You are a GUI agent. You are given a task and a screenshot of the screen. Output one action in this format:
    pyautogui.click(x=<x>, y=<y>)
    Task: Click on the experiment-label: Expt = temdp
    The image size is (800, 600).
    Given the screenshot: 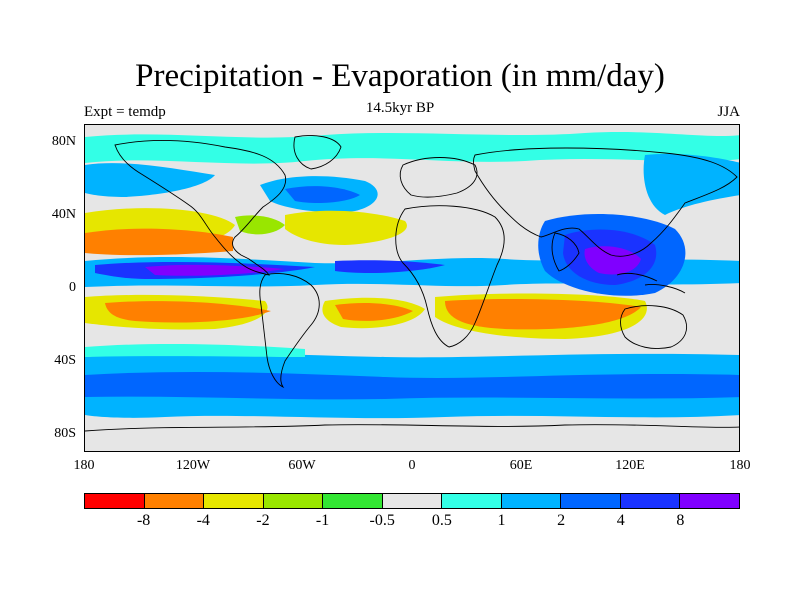 What is the action you would take?
    pyautogui.click(x=125, y=112)
    